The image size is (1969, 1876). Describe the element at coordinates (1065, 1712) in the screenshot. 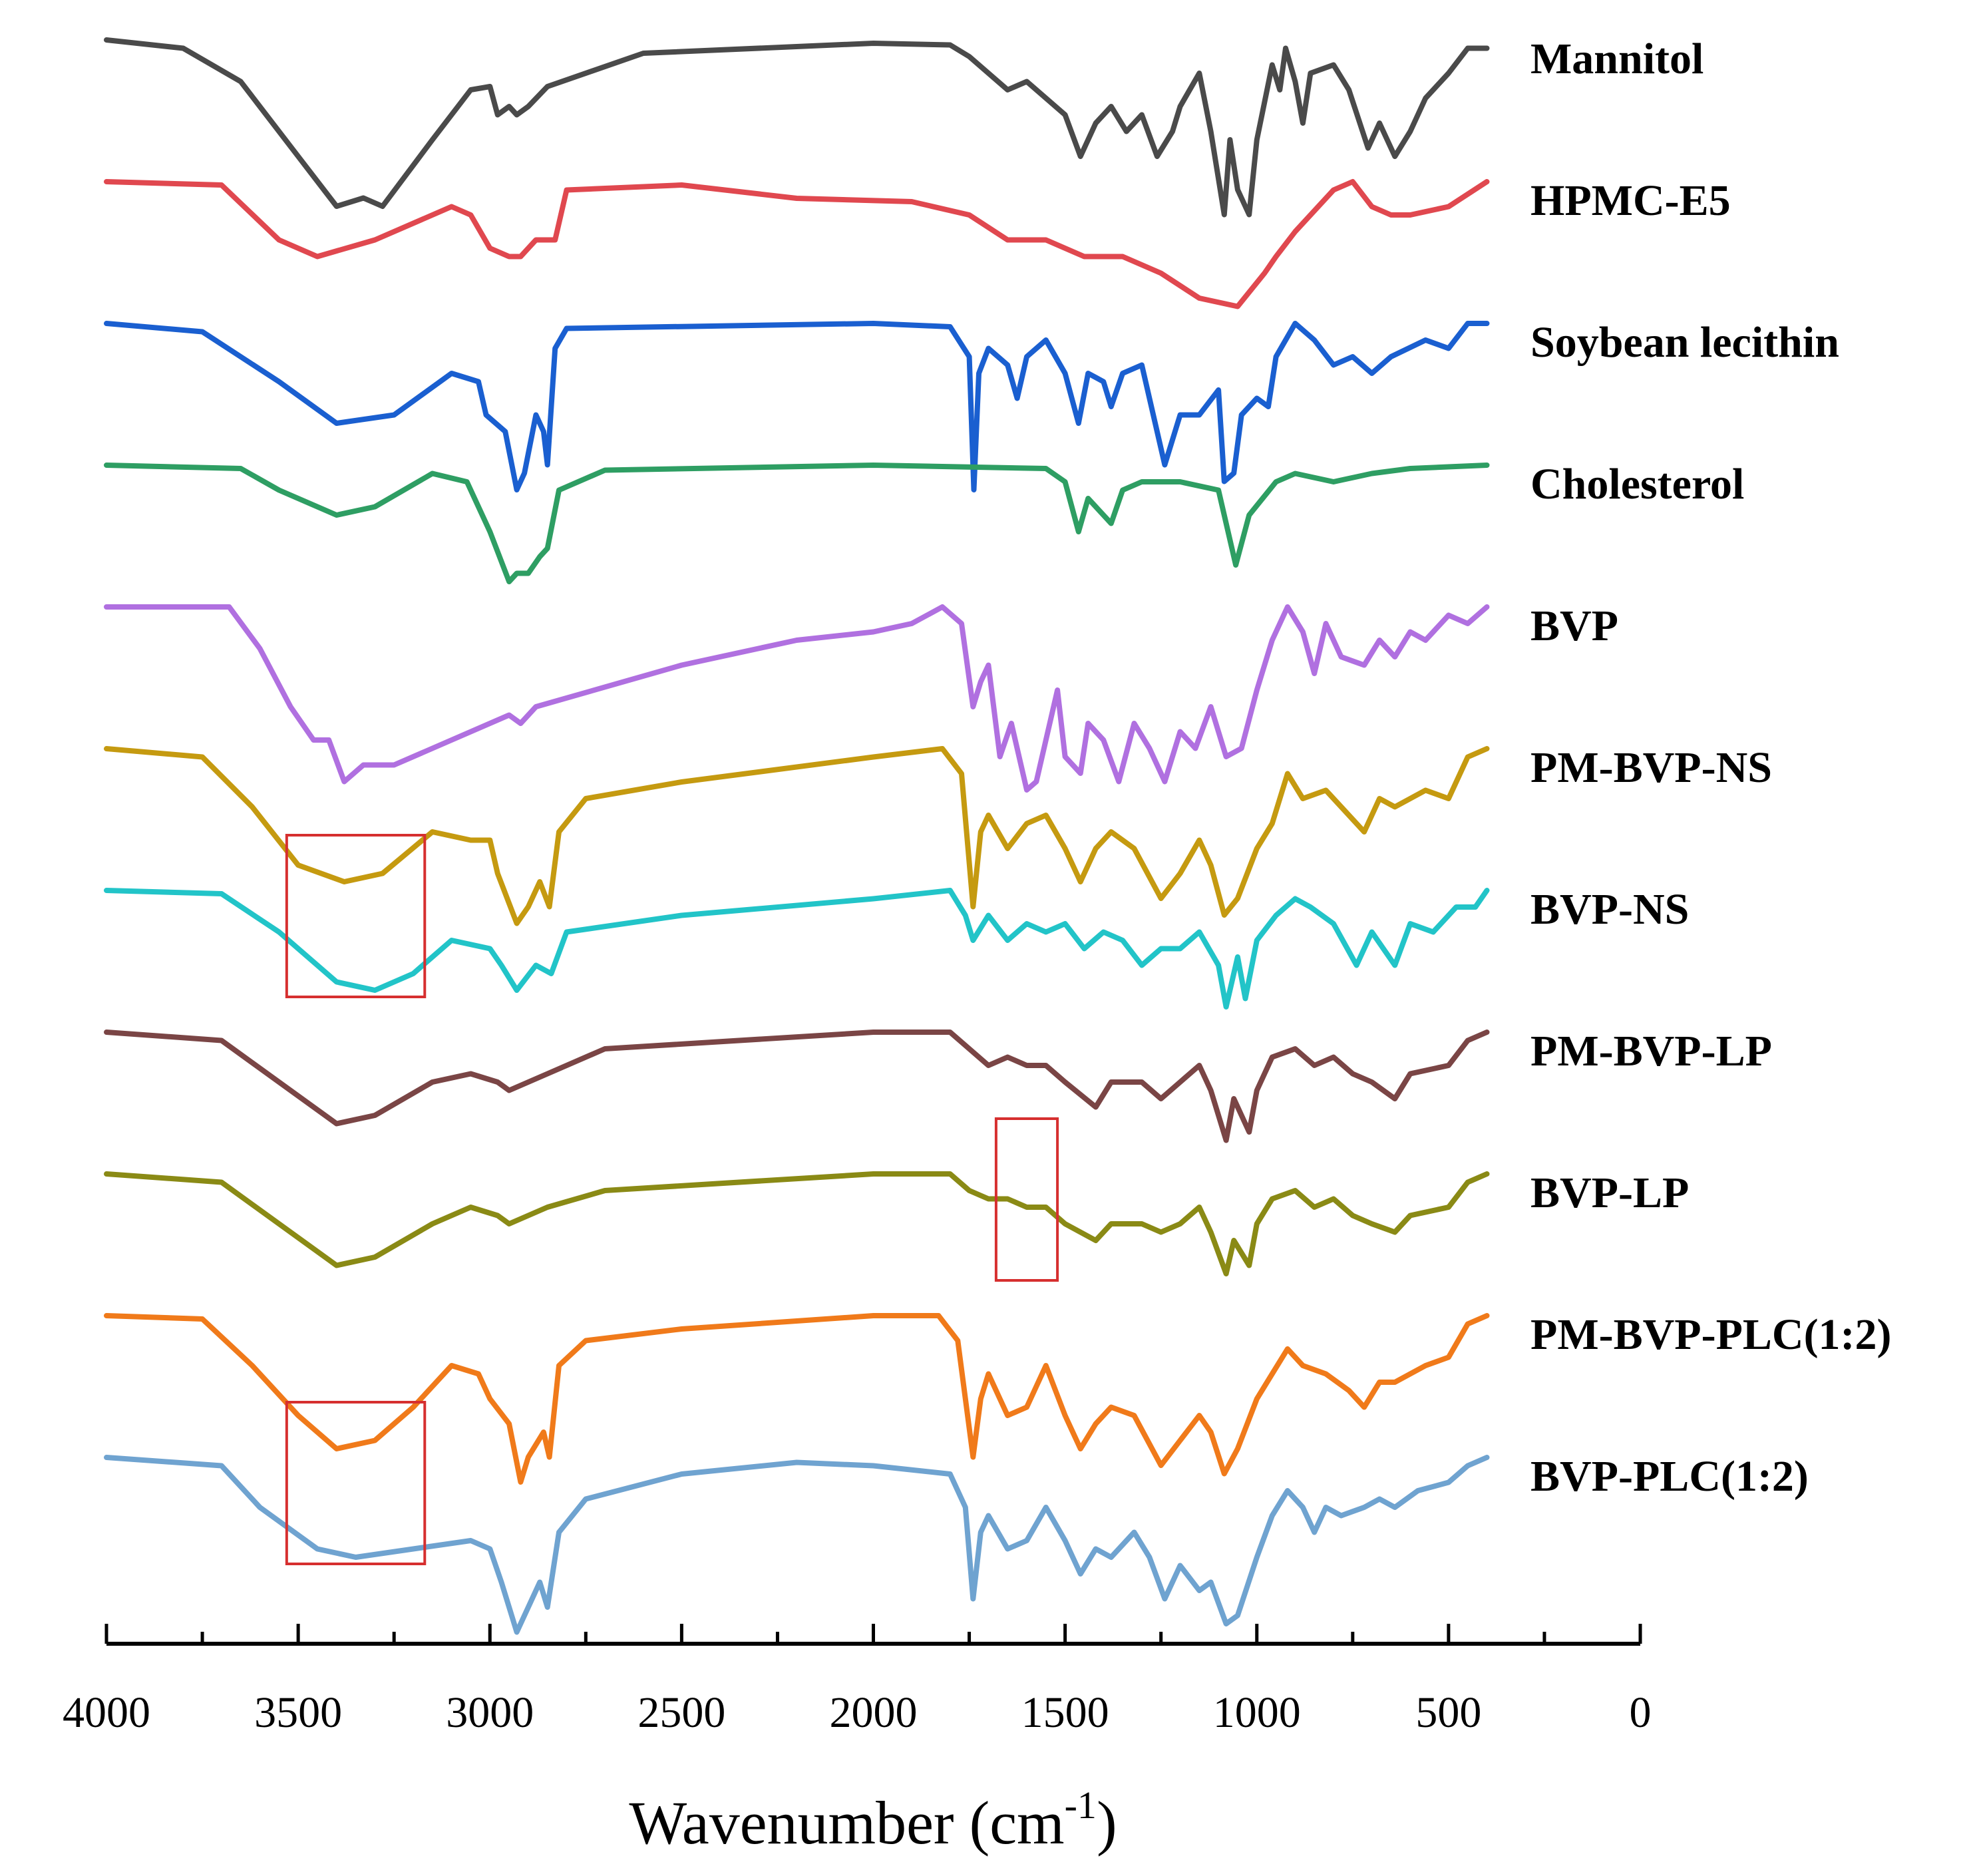

I see `x-tick-label: 1500` at that location.